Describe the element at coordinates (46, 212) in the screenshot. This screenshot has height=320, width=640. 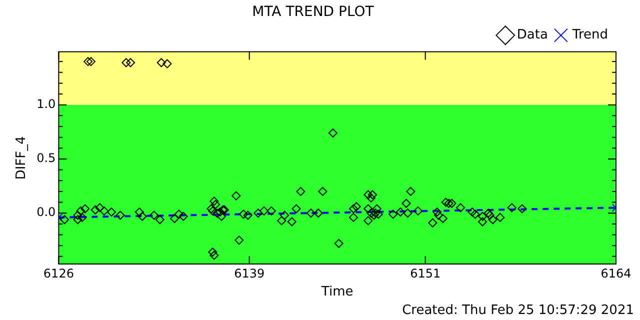
I see `y-tick-label: 0.0` at that location.